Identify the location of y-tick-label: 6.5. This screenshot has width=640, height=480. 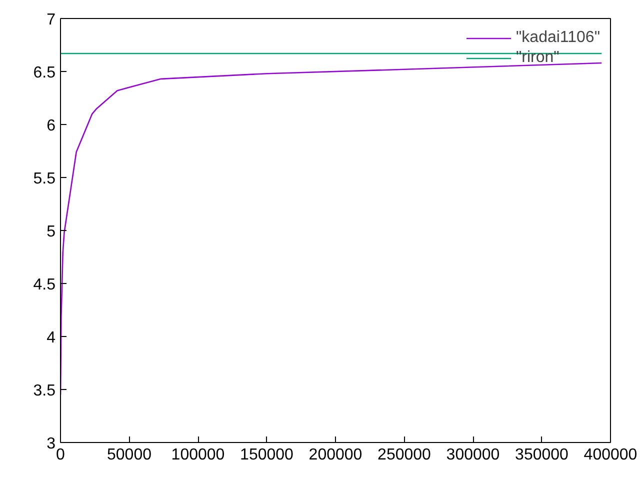
(44, 73).